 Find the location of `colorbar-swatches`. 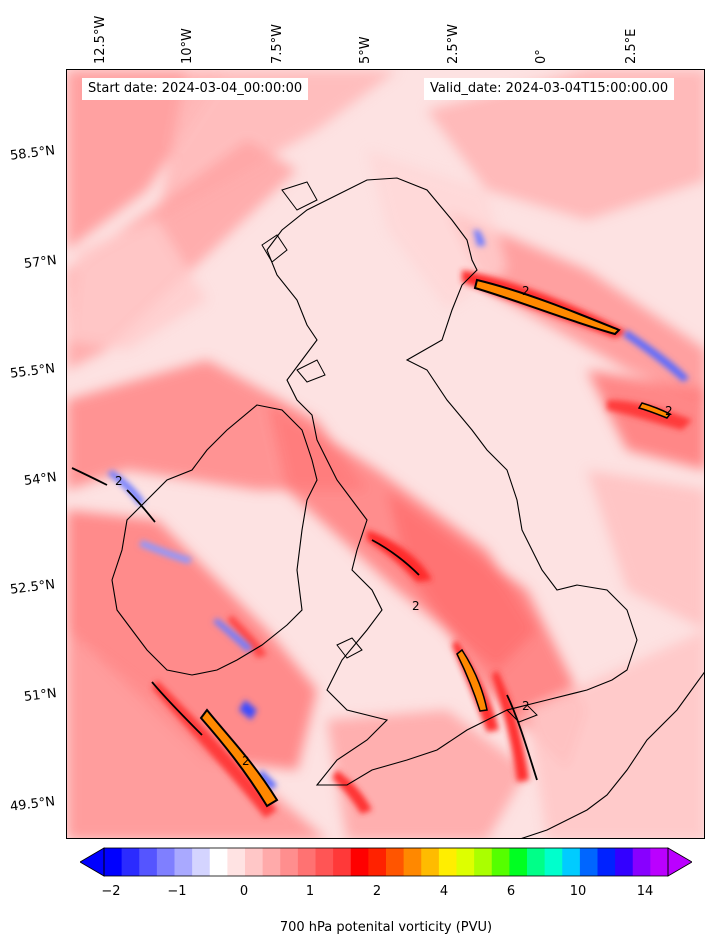

colorbar-swatches is located at coordinates (386, 862).